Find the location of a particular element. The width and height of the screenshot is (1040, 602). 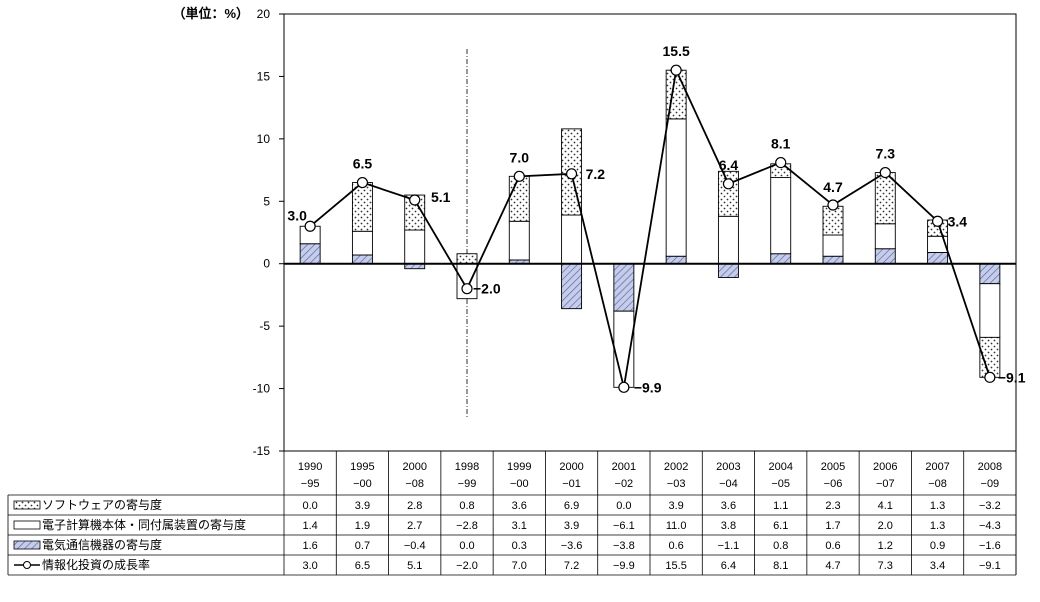

unit-label: （単位：%） is located at coordinates (210, 13).